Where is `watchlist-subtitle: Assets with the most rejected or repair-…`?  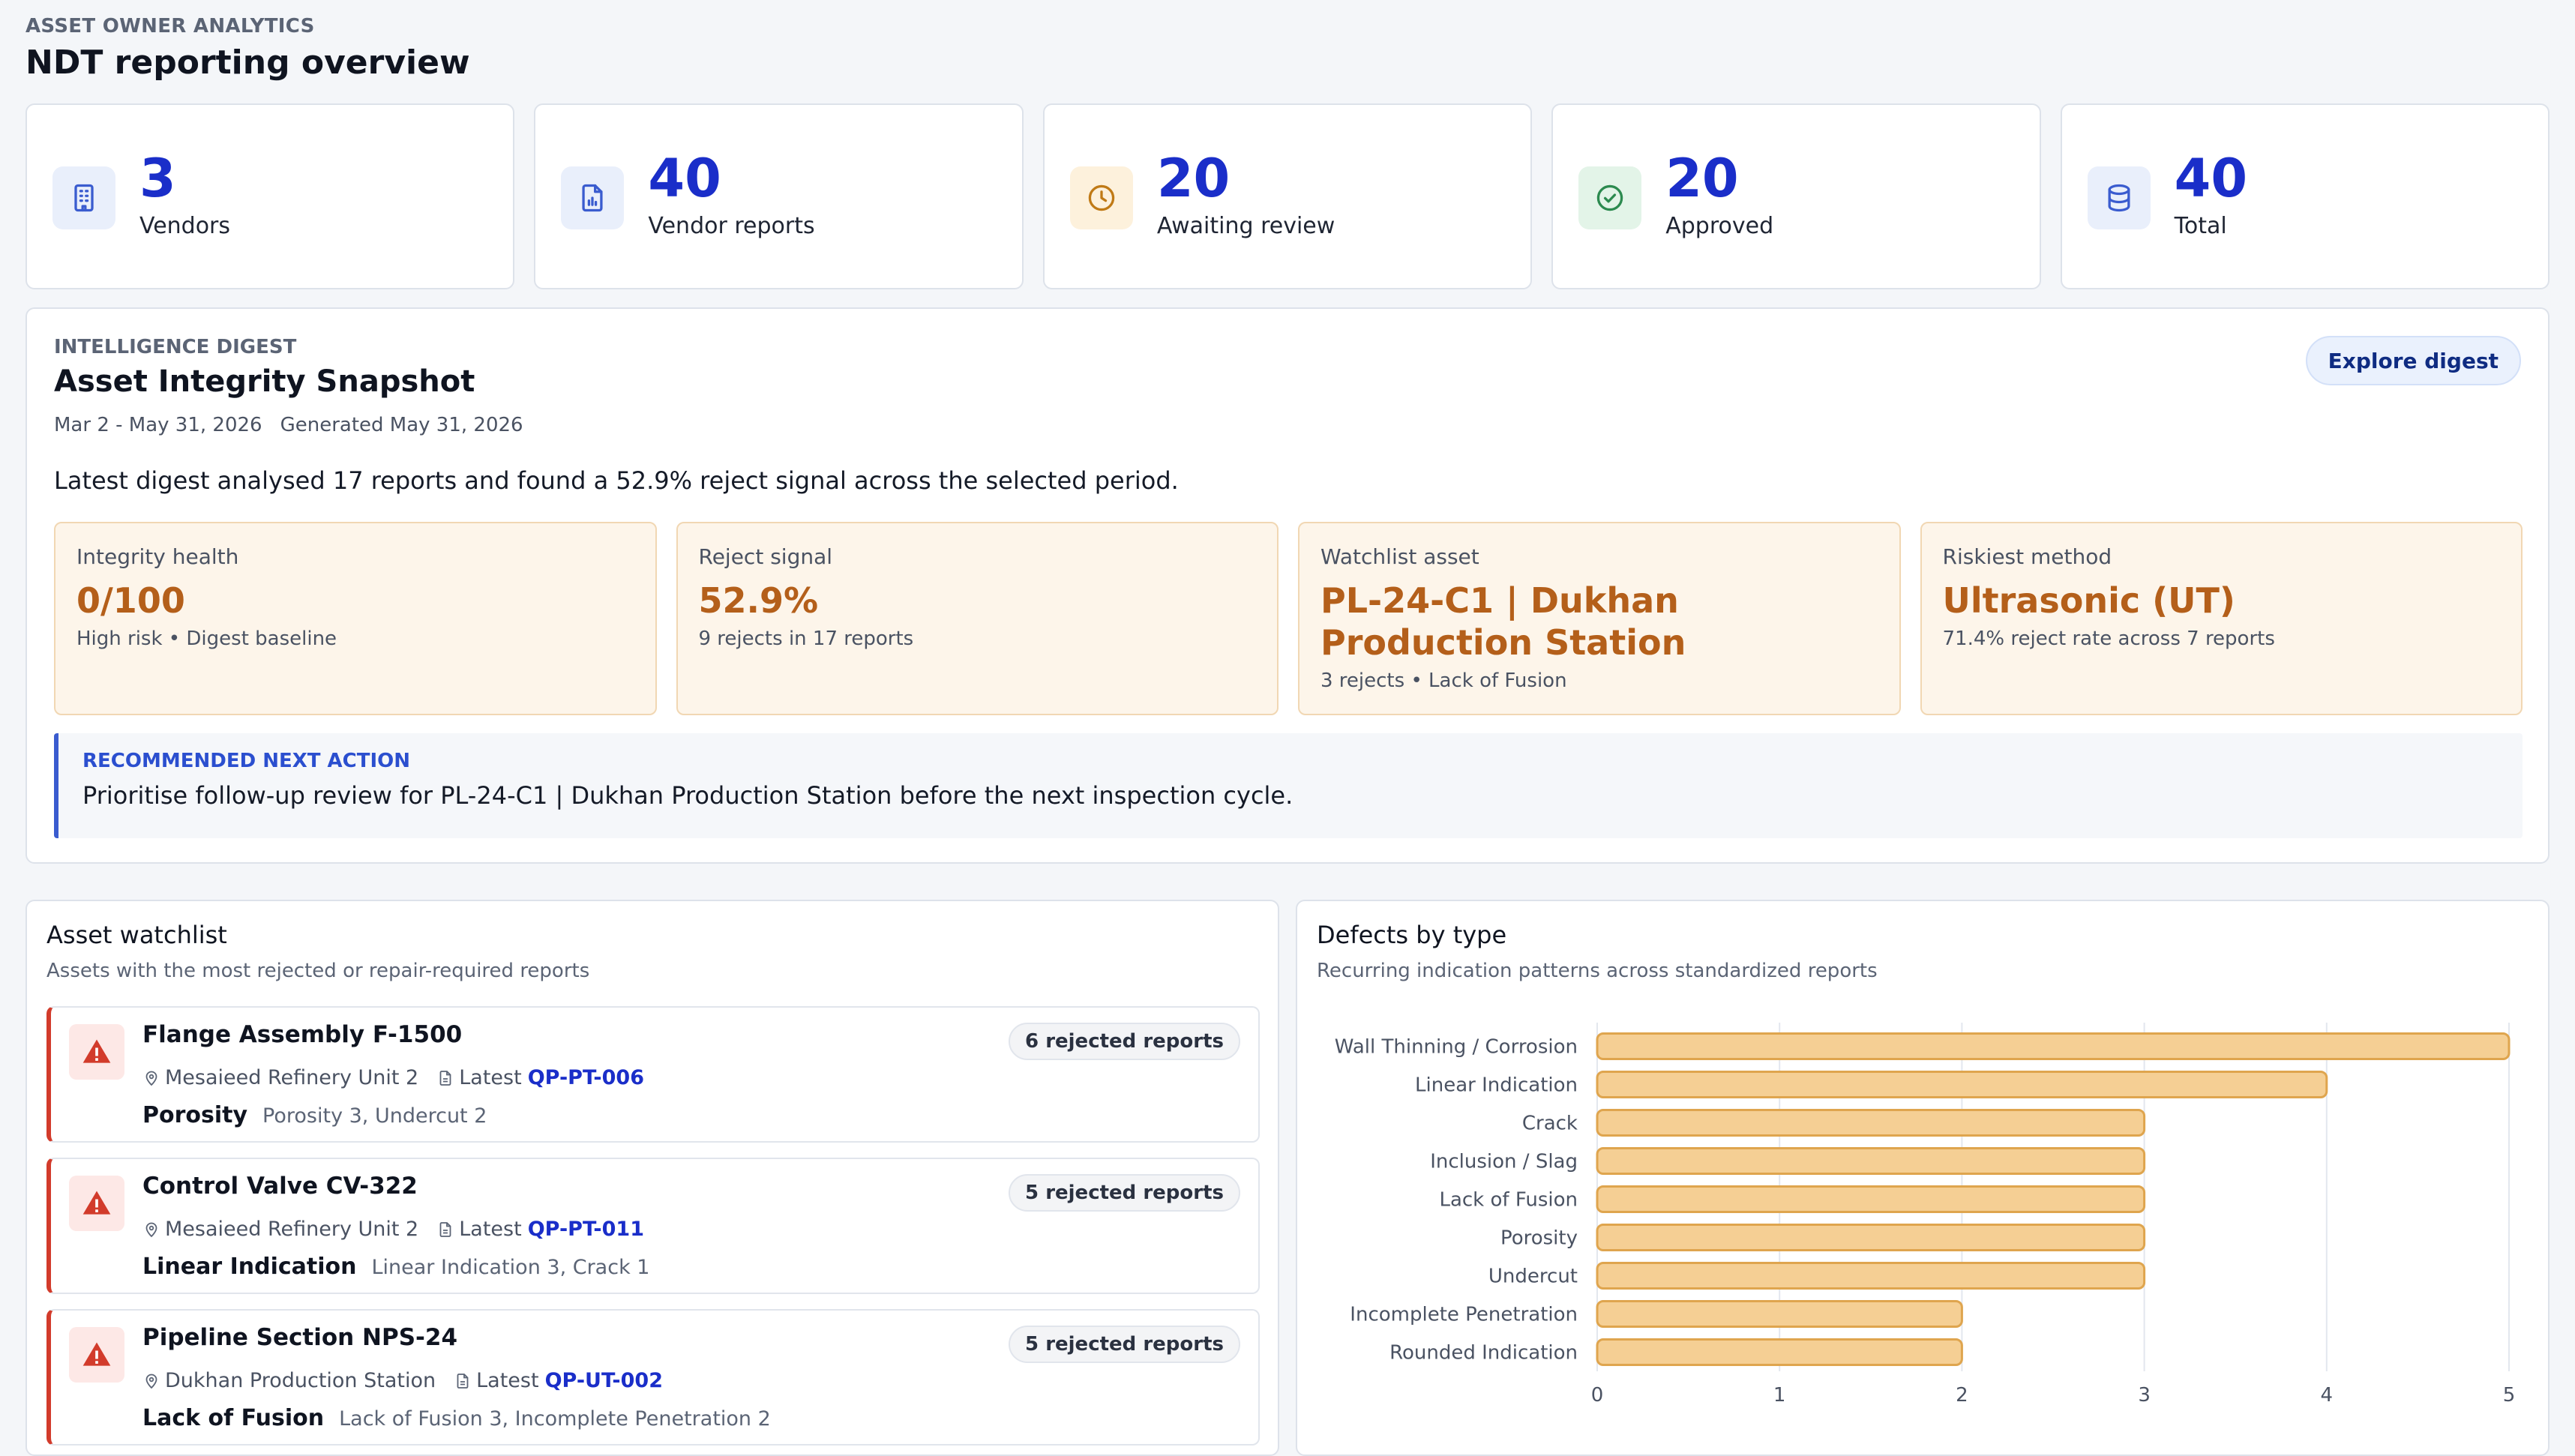
watchlist-subtitle: Assets with the most rejected or repair-… is located at coordinates (318, 971).